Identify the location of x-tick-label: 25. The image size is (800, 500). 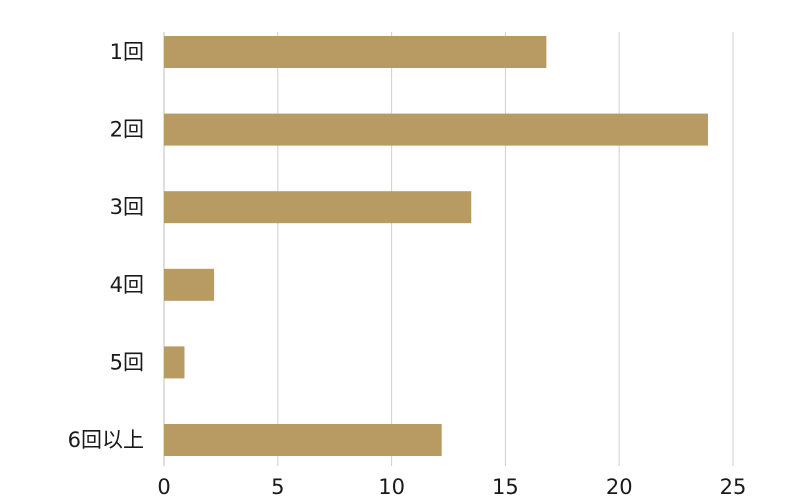
(733, 487).